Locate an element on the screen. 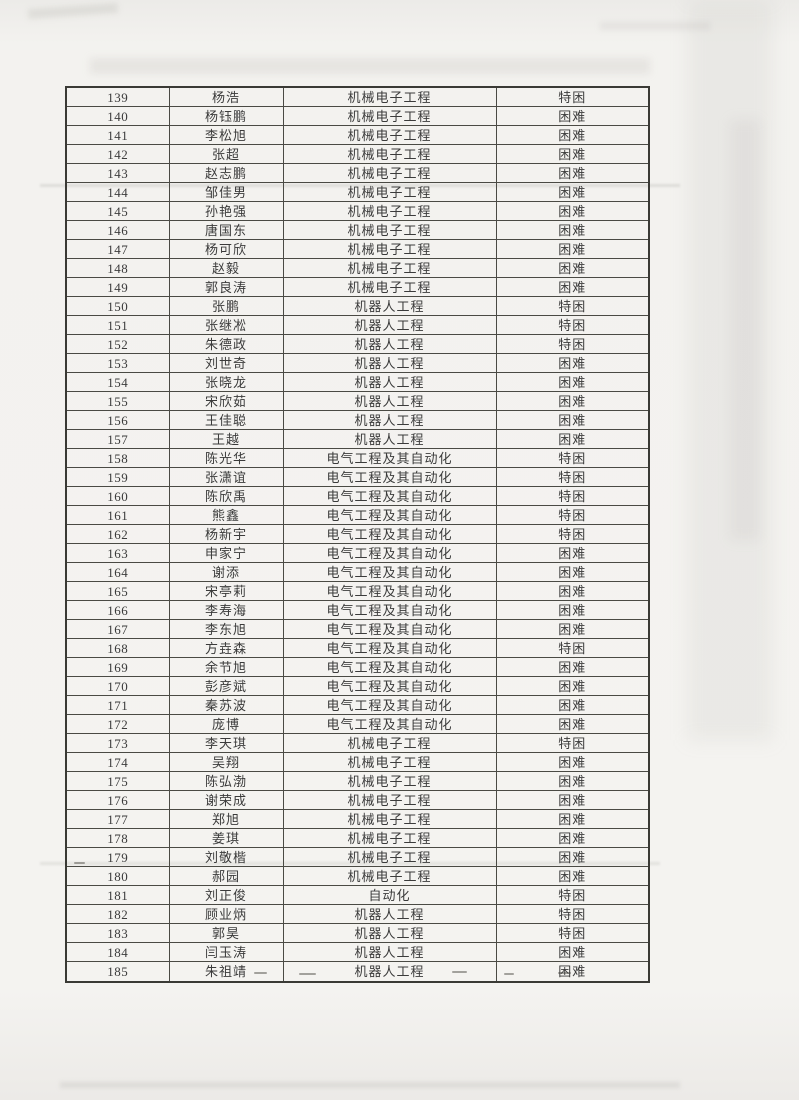 This screenshot has height=1100, width=799. table-row: 139 杨浩 机械电子工程 特困 is located at coordinates (357, 97).